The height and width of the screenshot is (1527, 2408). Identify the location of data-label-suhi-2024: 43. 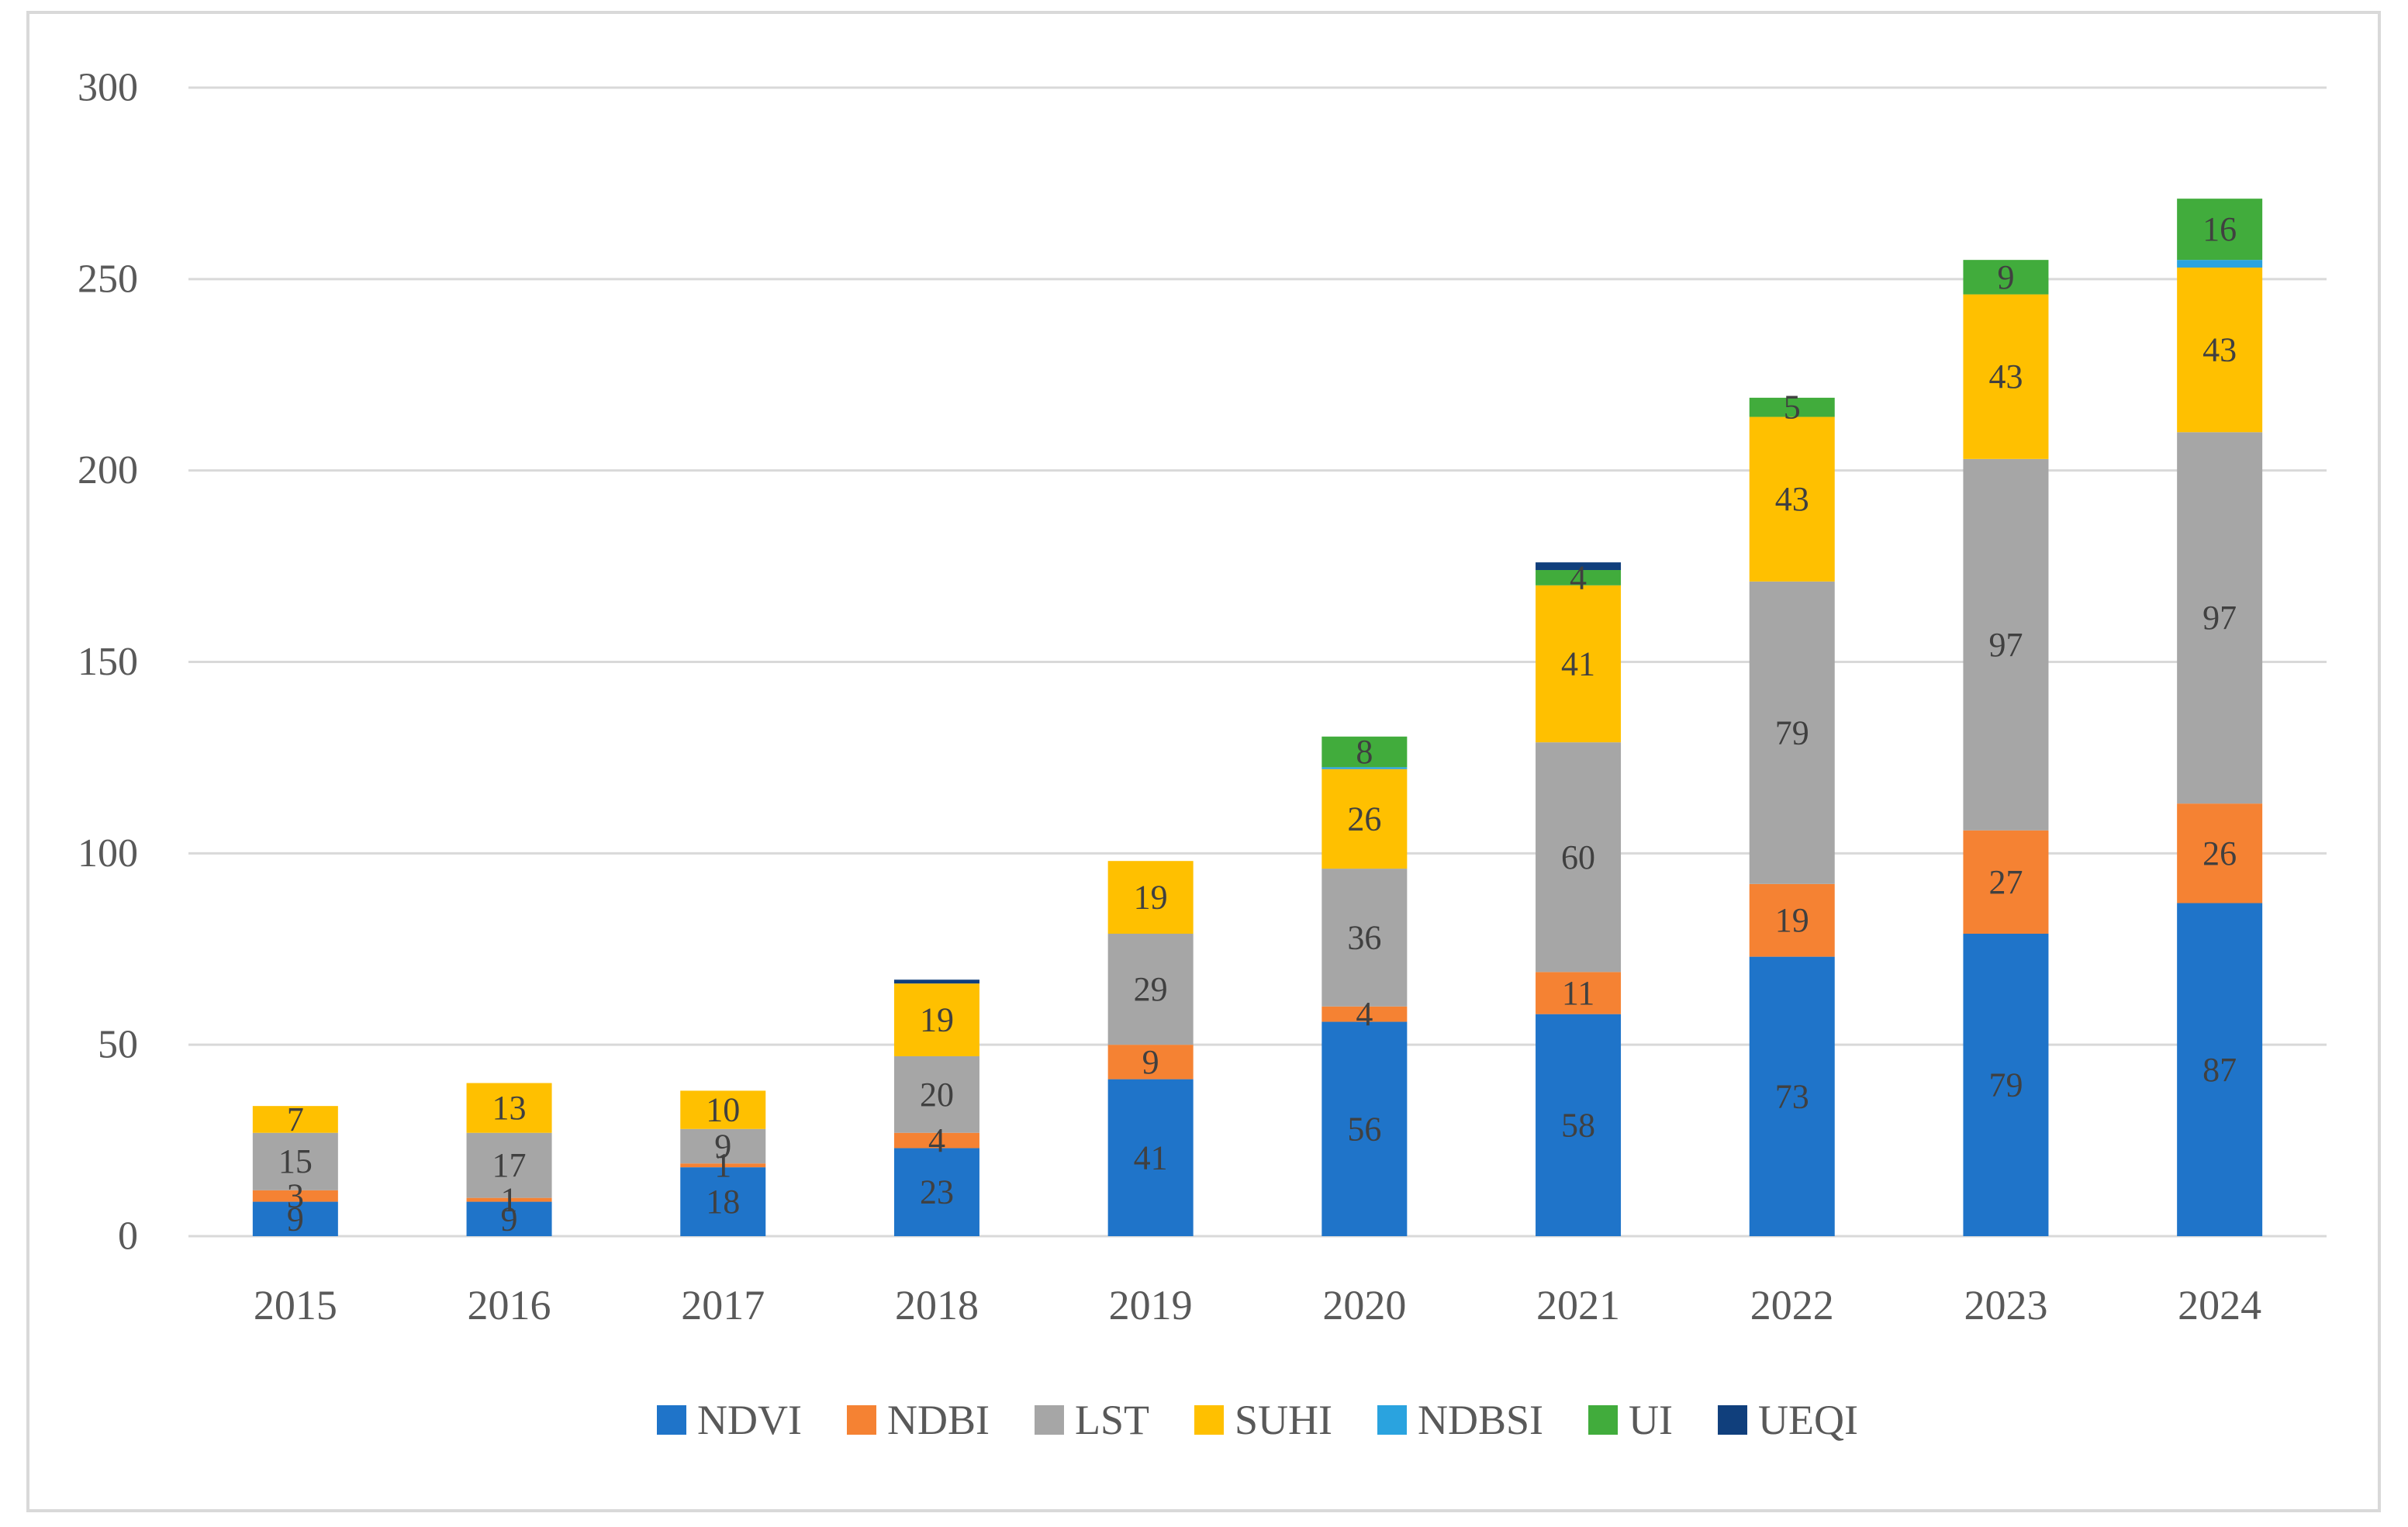
(2219, 350).